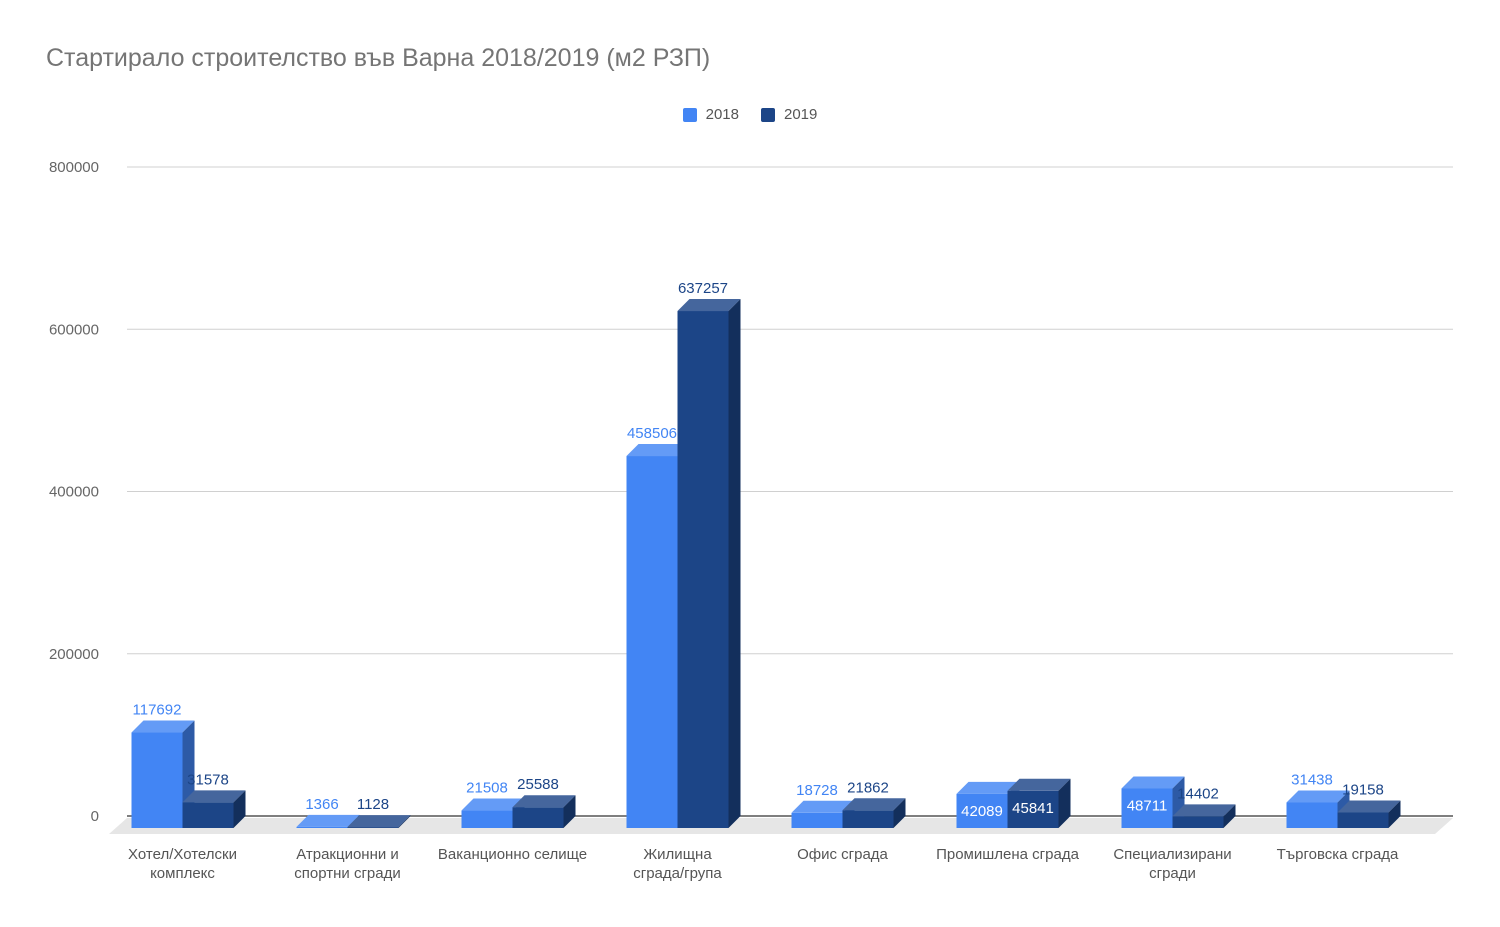 Image resolution: width=1500 pixels, height=927 pixels. What do you see at coordinates (321, 804) in the screenshot?
I see `data-label-2018-1: 1366` at bounding box center [321, 804].